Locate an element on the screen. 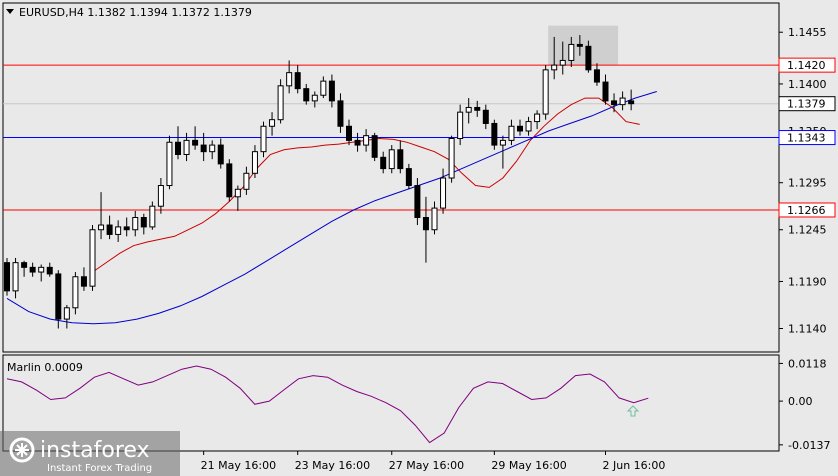  x-tick-label: 21 May 16:00 is located at coordinates (238, 465).